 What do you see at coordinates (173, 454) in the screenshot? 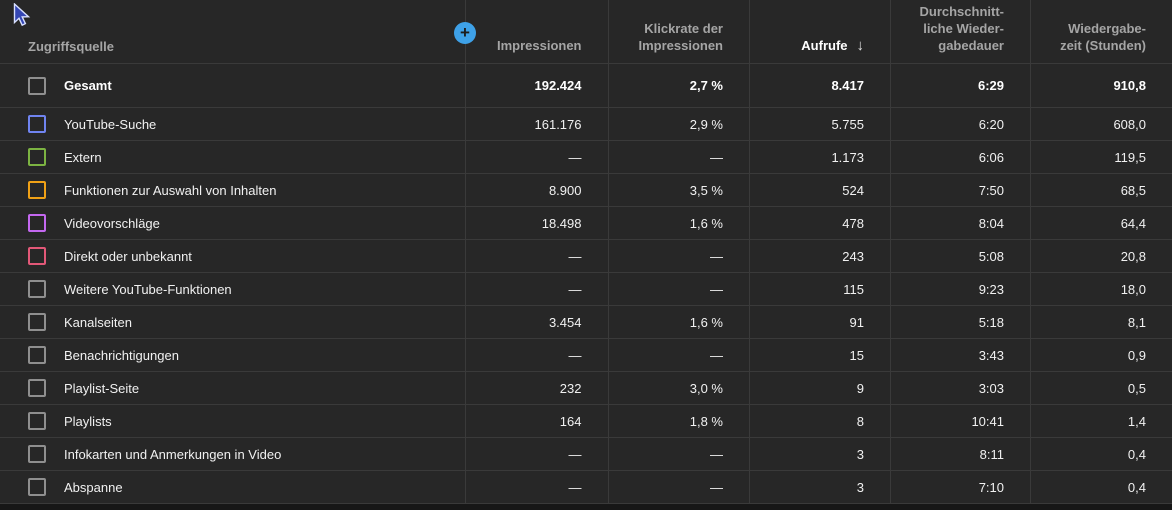
I see `source-label: Infokarten und Anmerkungen in Video` at bounding box center [173, 454].